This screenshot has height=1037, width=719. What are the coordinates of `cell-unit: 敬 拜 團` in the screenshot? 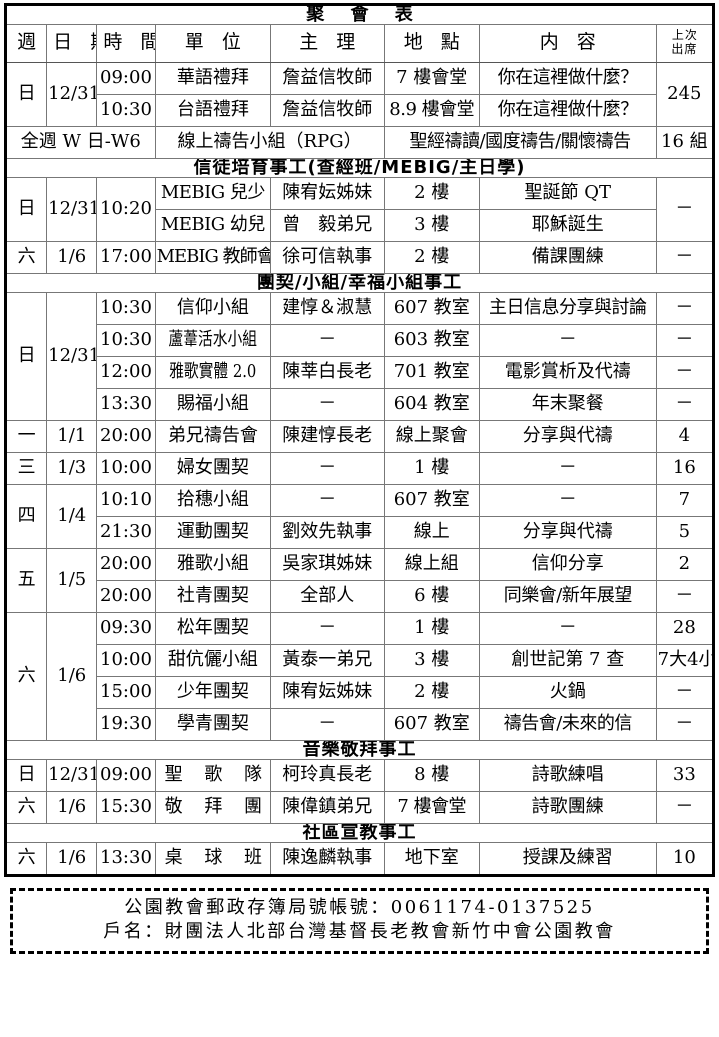 It's located at (213, 807).